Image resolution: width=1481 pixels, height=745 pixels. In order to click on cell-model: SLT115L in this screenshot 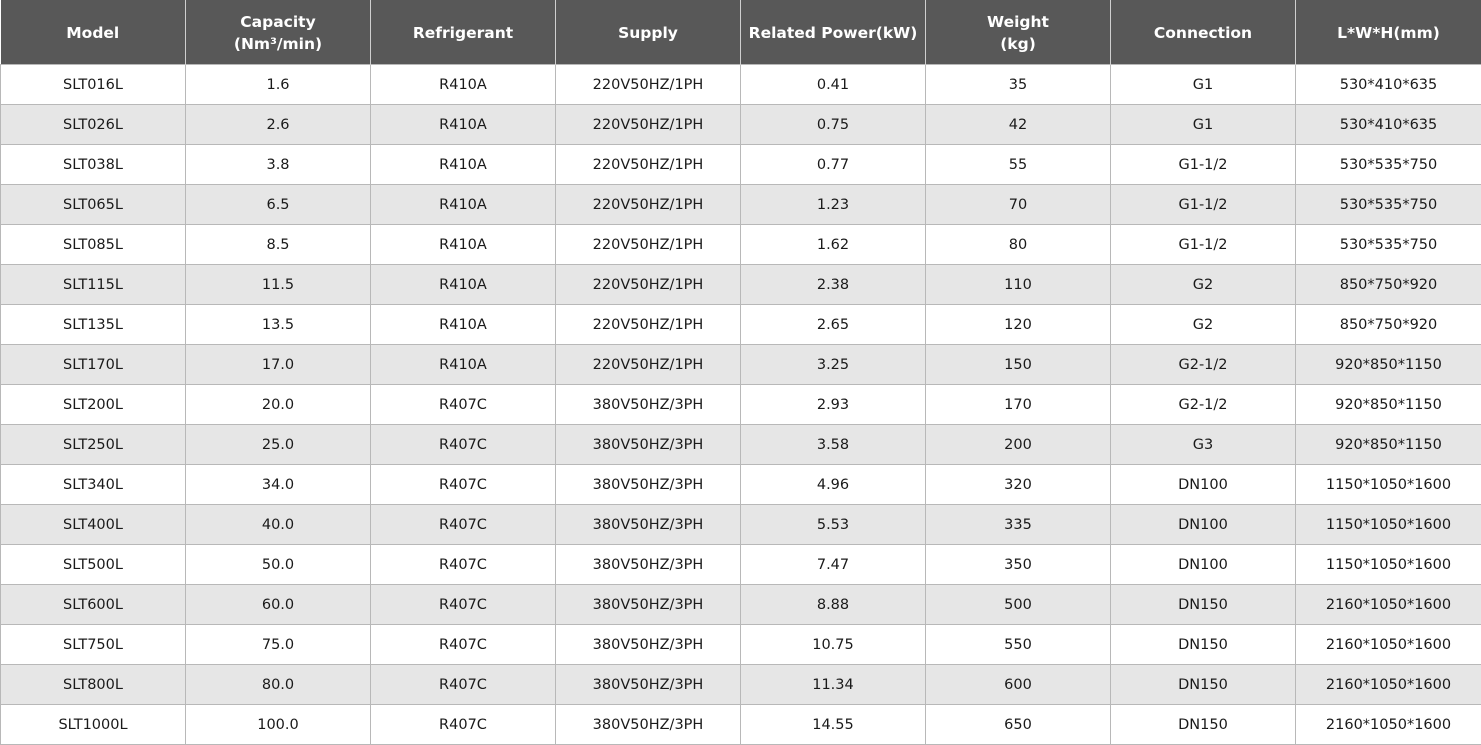, I will do `click(93, 284)`.